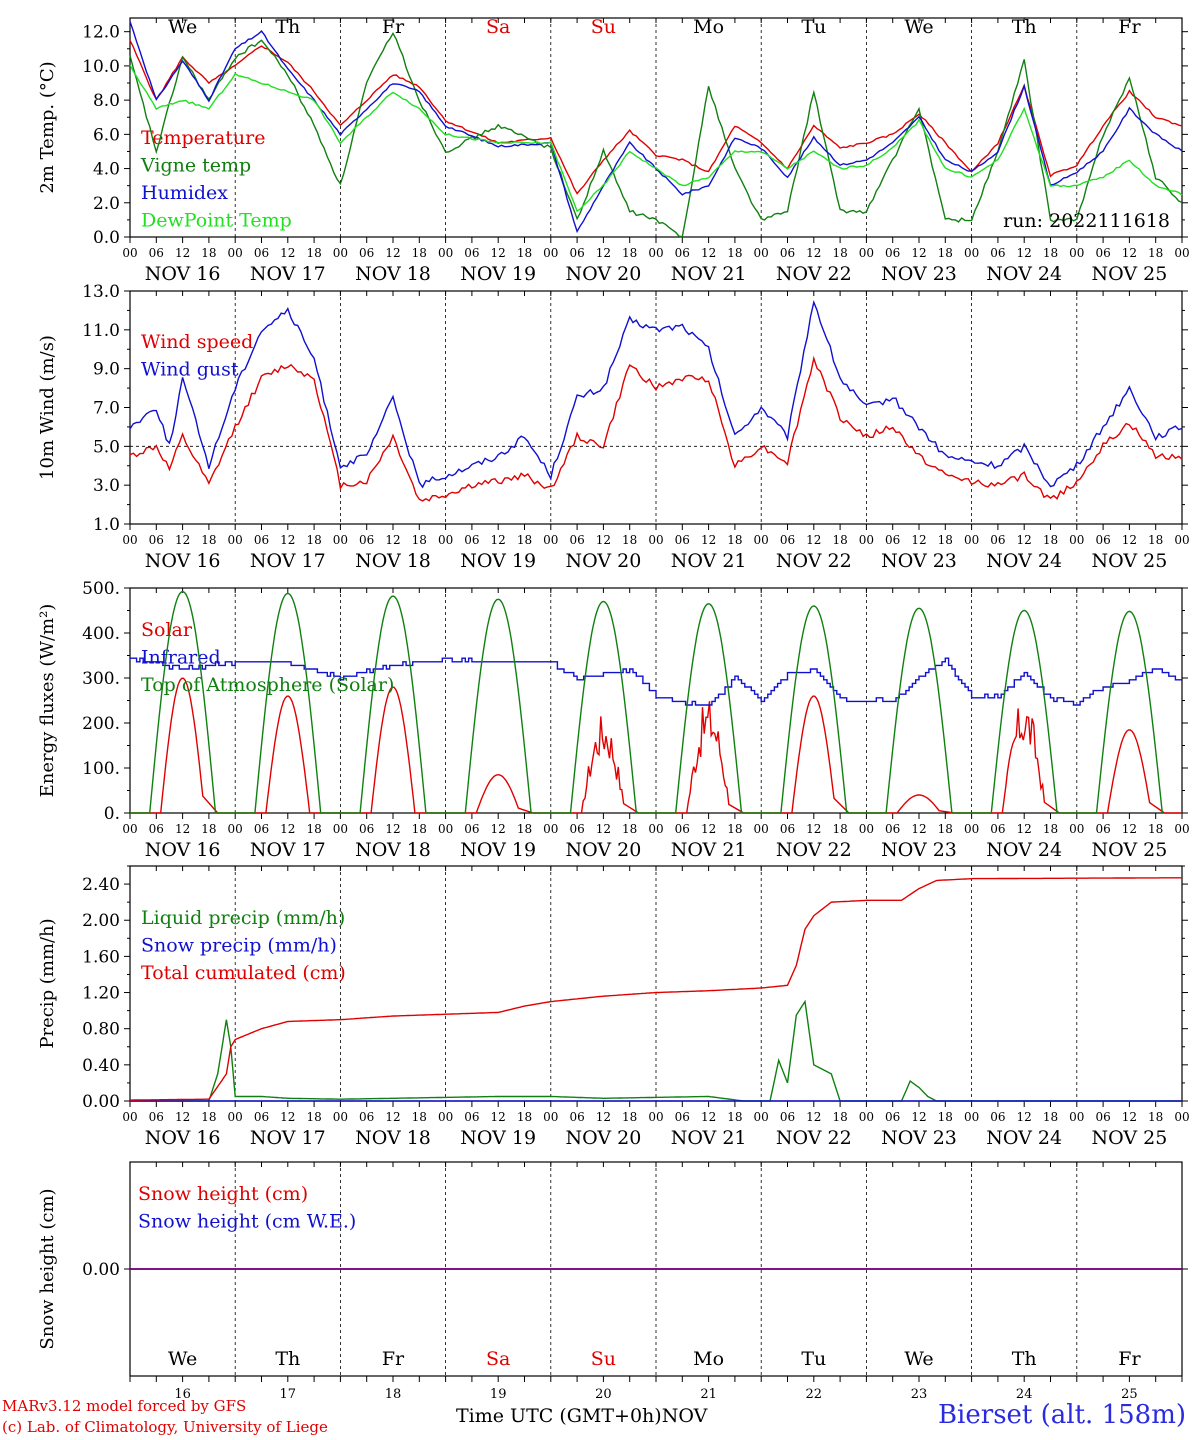 Image resolution: width=1194 pixels, height=1440 pixels. Describe the element at coordinates (287, 27) in the screenshot. I see `weekday-label-top: Th` at that location.